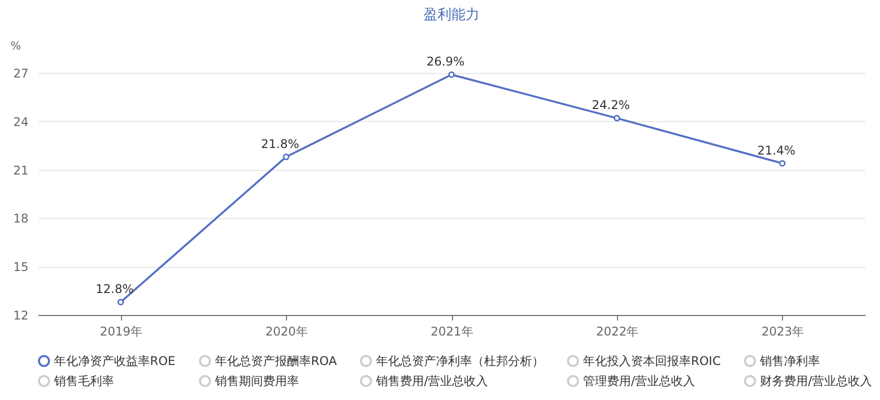 The height and width of the screenshot is (400, 880). What do you see at coordinates (256, 381) in the screenshot?
I see `legend-label: 销售期间费用率` at bounding box center [256, 381].